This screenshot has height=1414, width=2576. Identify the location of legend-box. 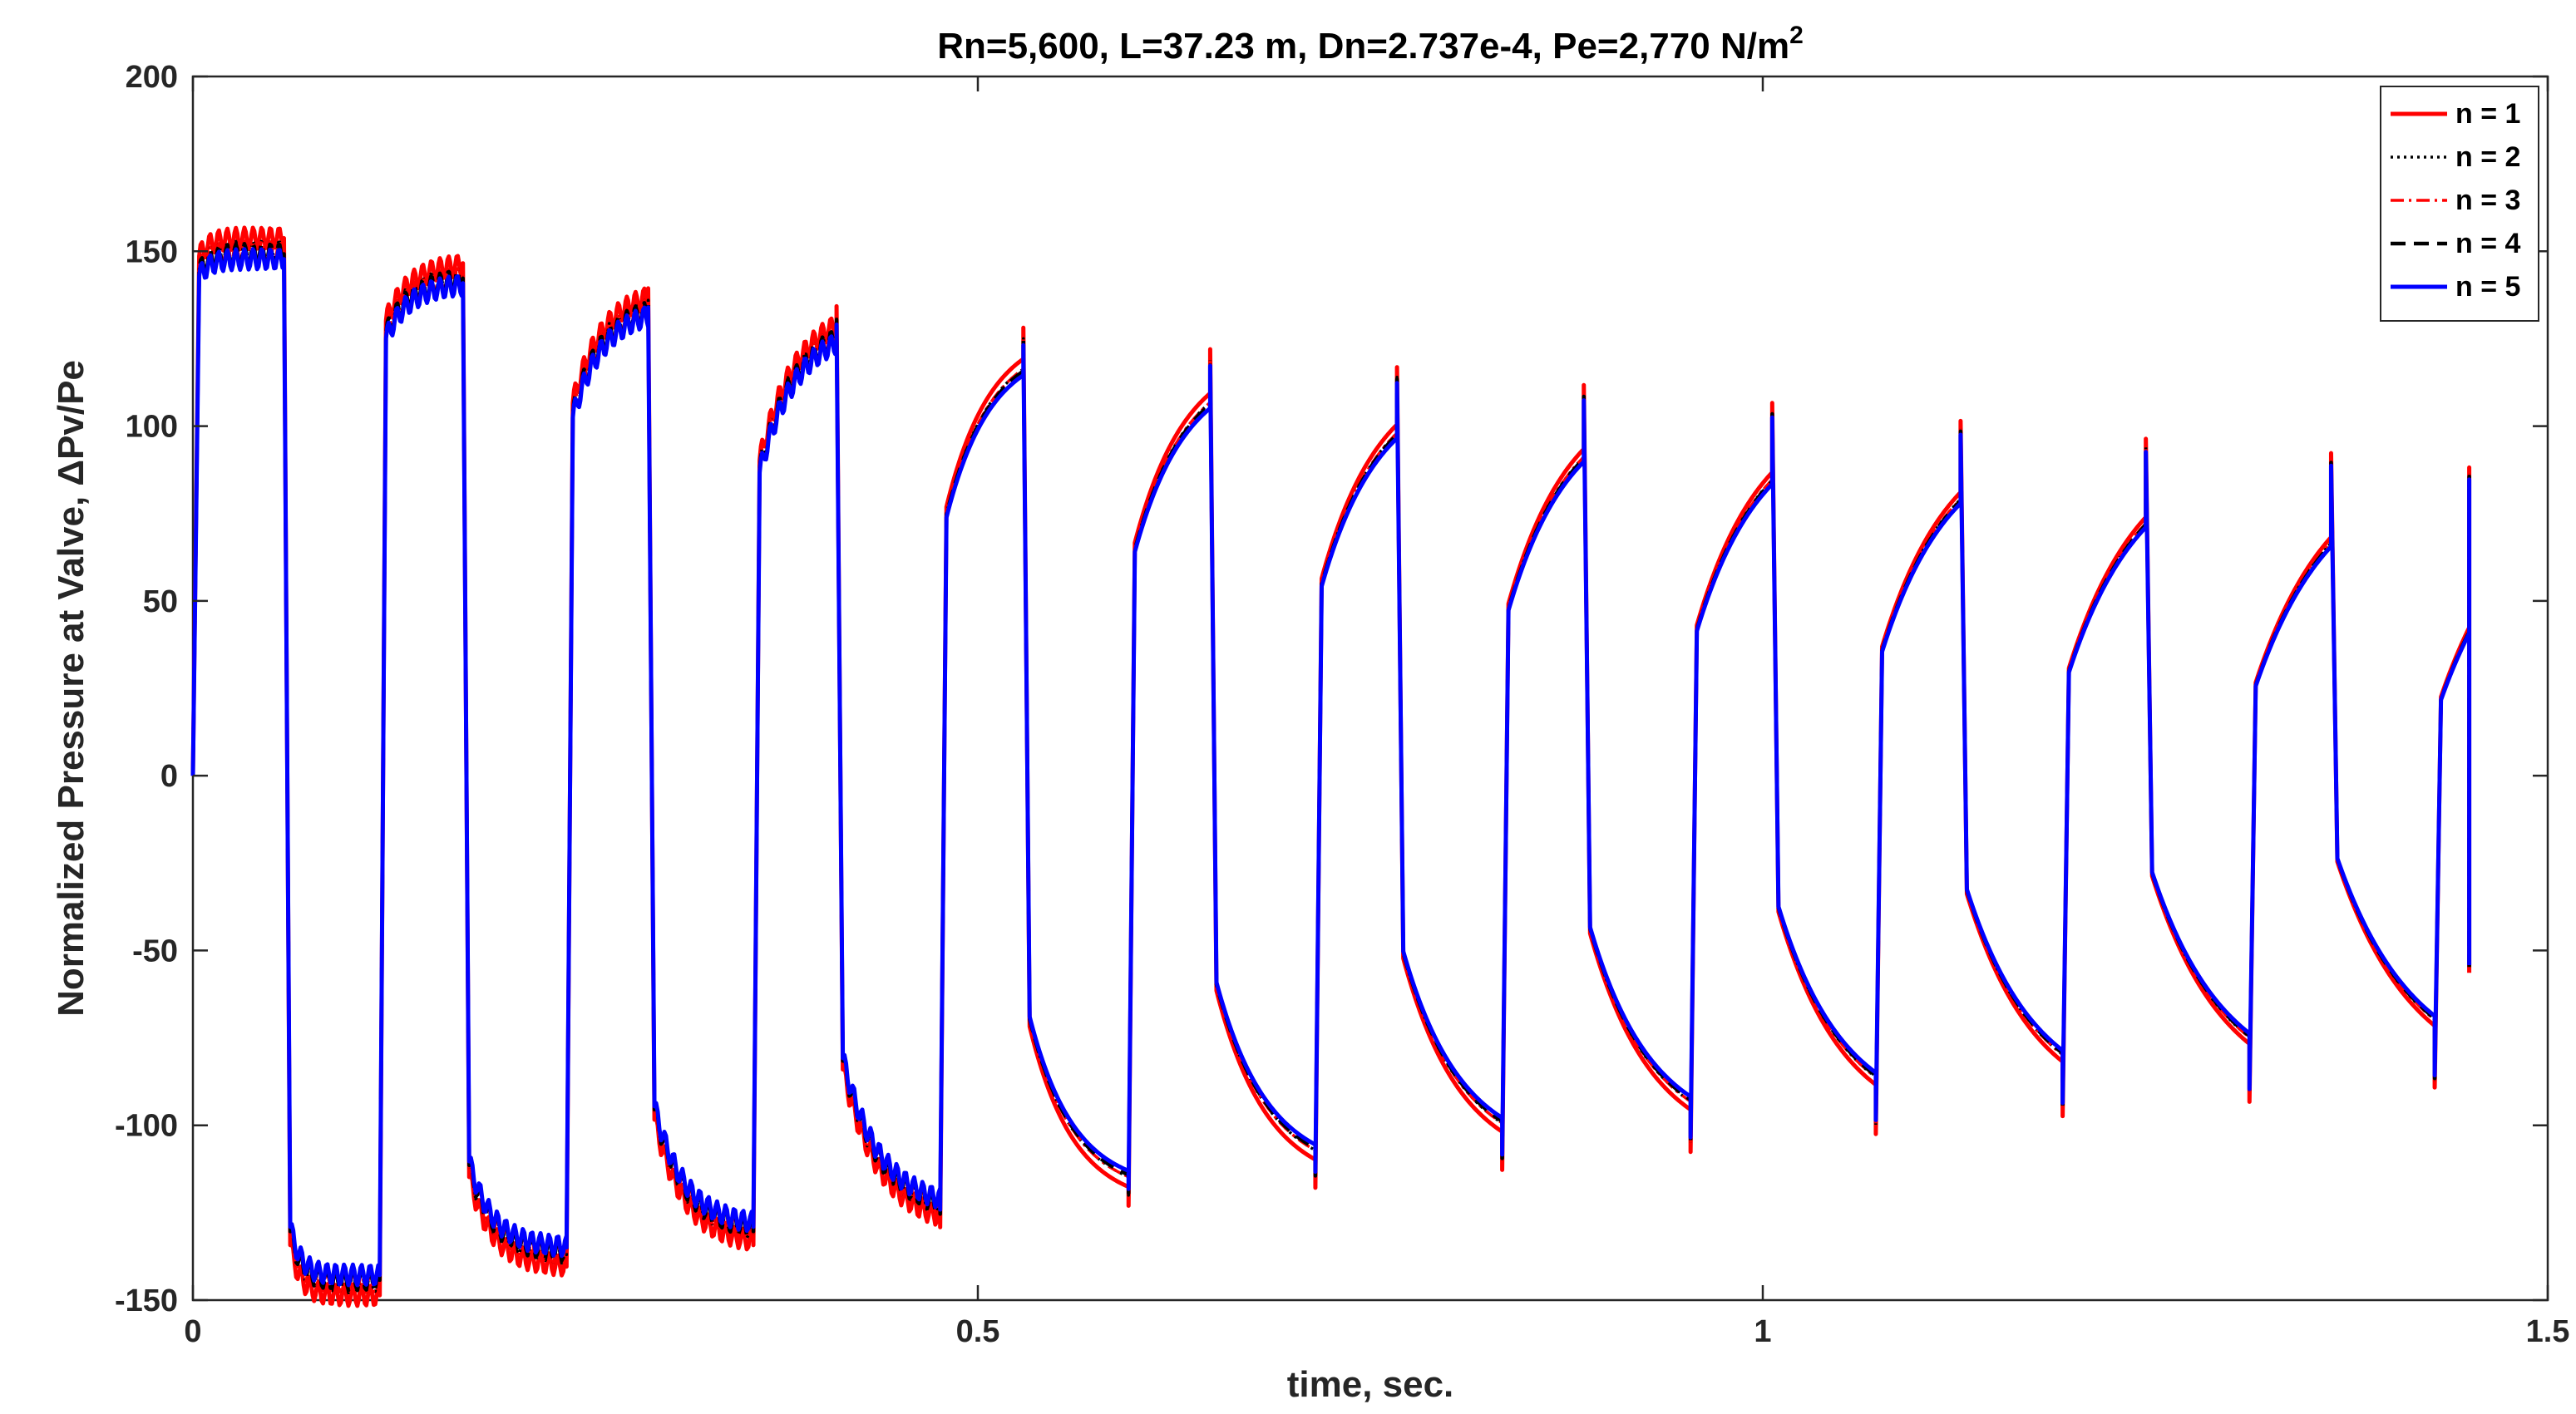
(2459, 204).